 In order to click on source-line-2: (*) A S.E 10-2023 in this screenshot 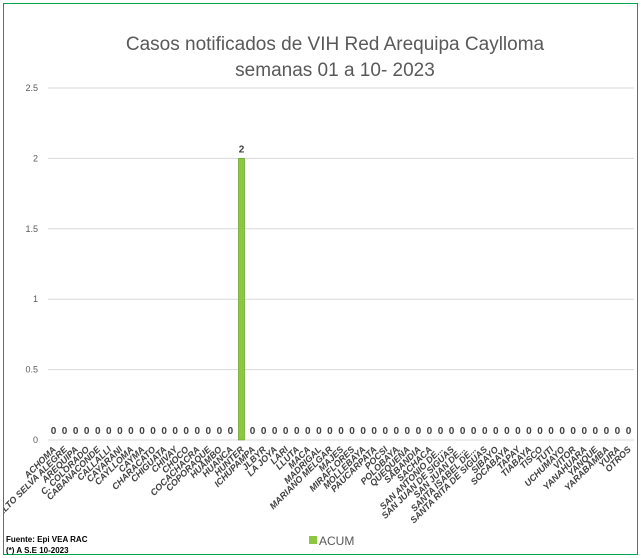, I will do `click(37, 550)`.